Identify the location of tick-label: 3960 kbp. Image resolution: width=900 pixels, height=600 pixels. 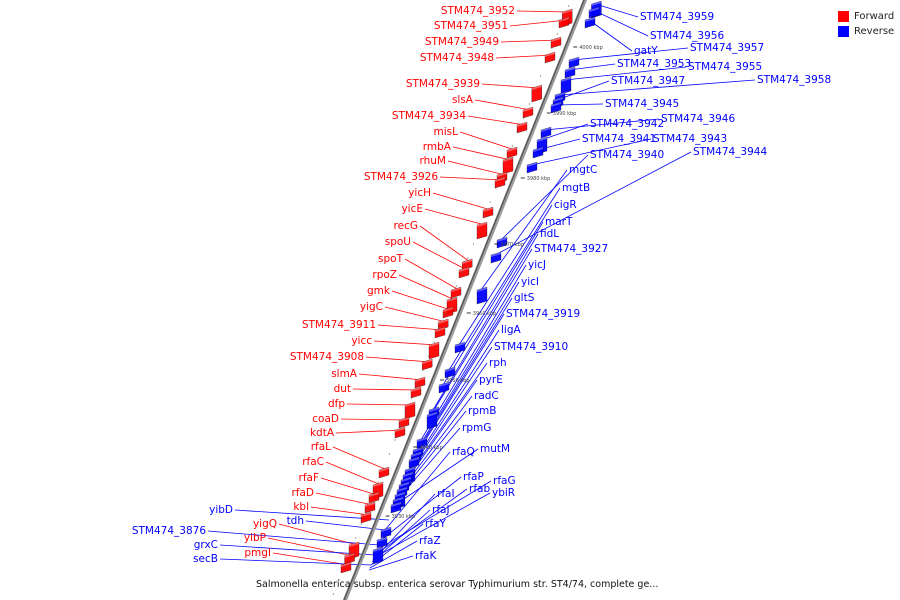
(485, 314).